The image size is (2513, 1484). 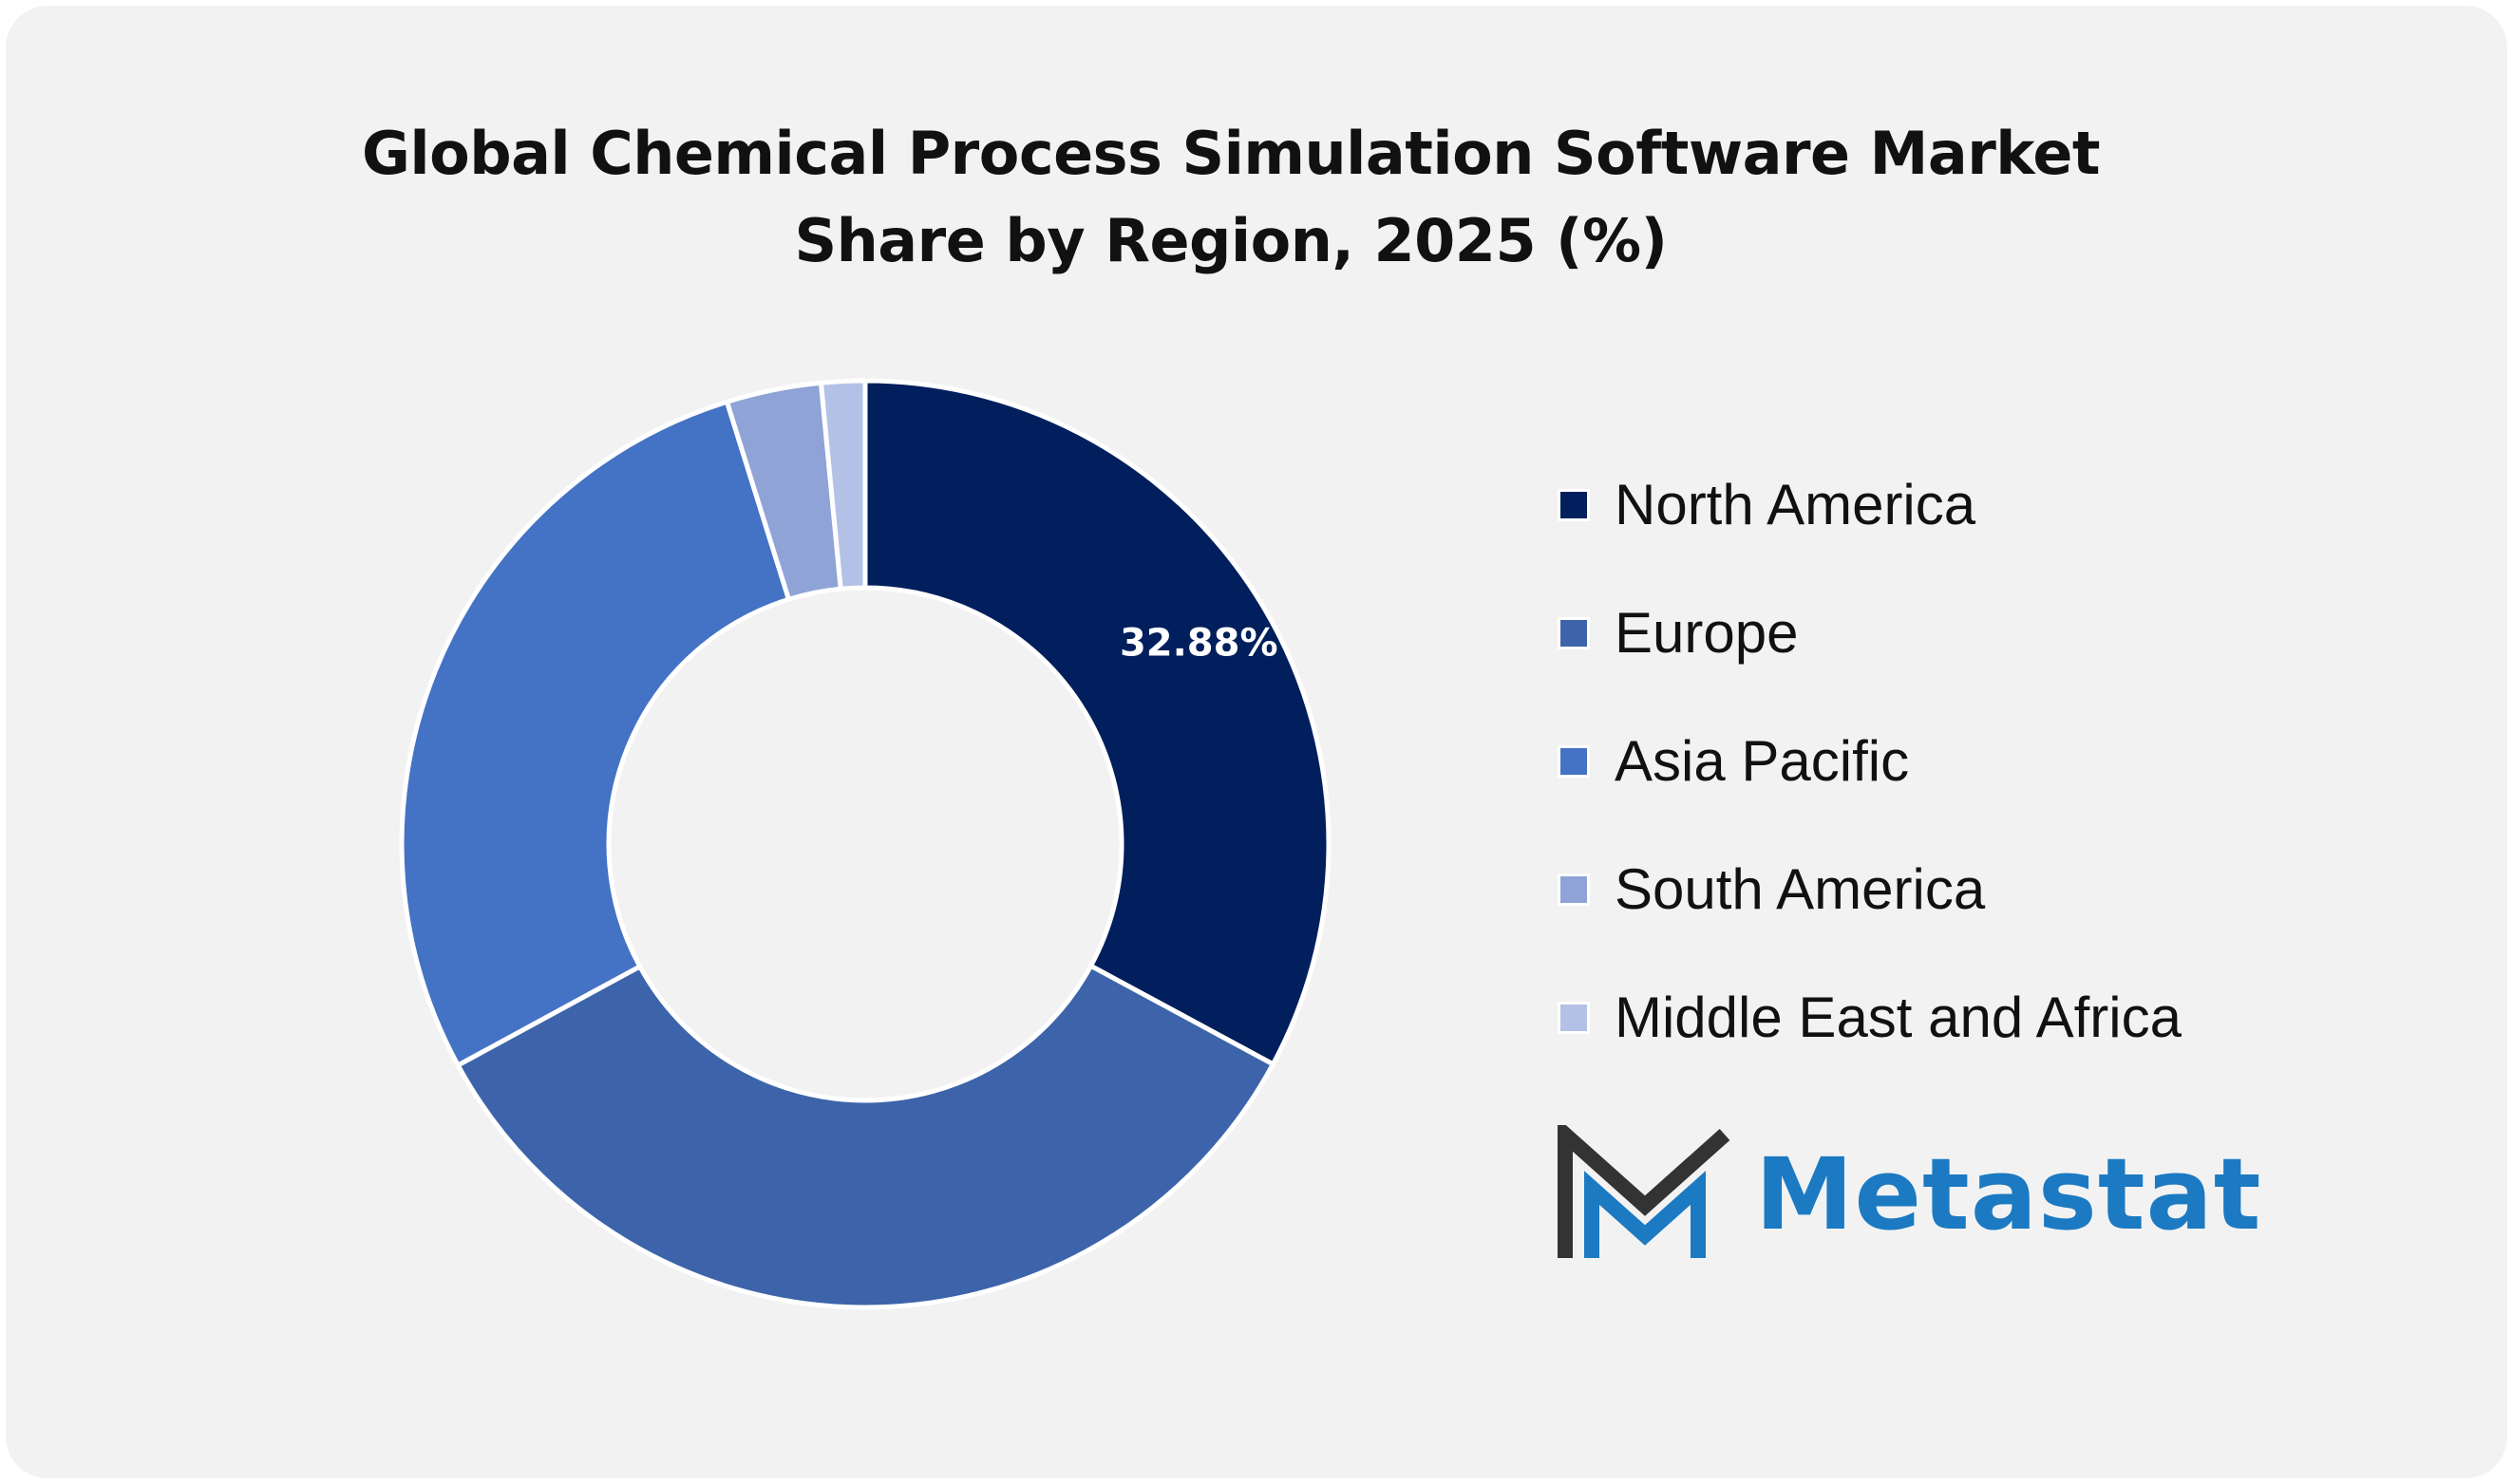 I want to click on metastat-m-logo-icon, so click(x=1644, y=1191).